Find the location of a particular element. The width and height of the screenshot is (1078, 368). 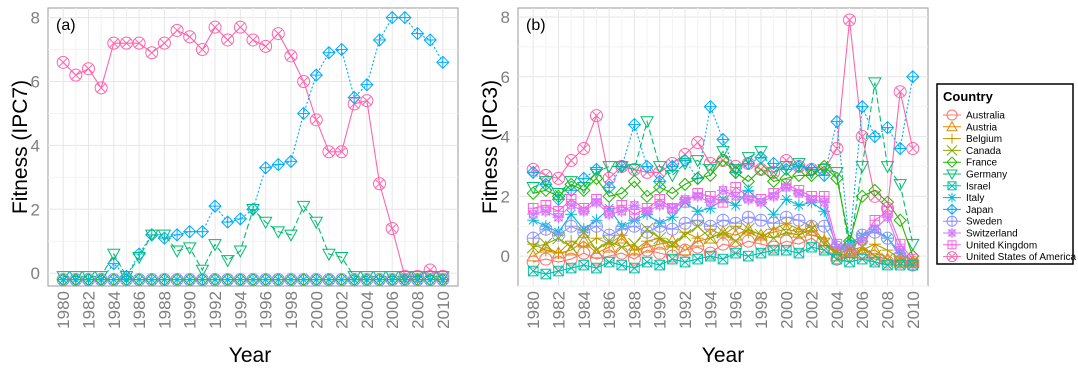

panel-a-label: (a) is located at coordinates (66, 25).